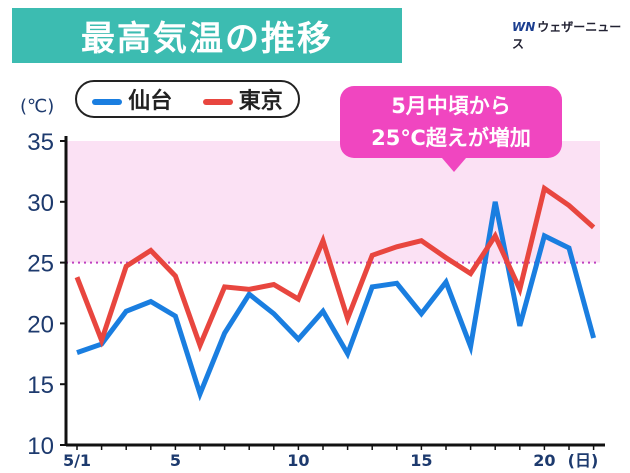 The height and width of the screenshot is (473, 630). What do you see at coordinates (40, 446) in the screenshot?
I see `y-tick-label: 10` at bounding box center [40, 446].